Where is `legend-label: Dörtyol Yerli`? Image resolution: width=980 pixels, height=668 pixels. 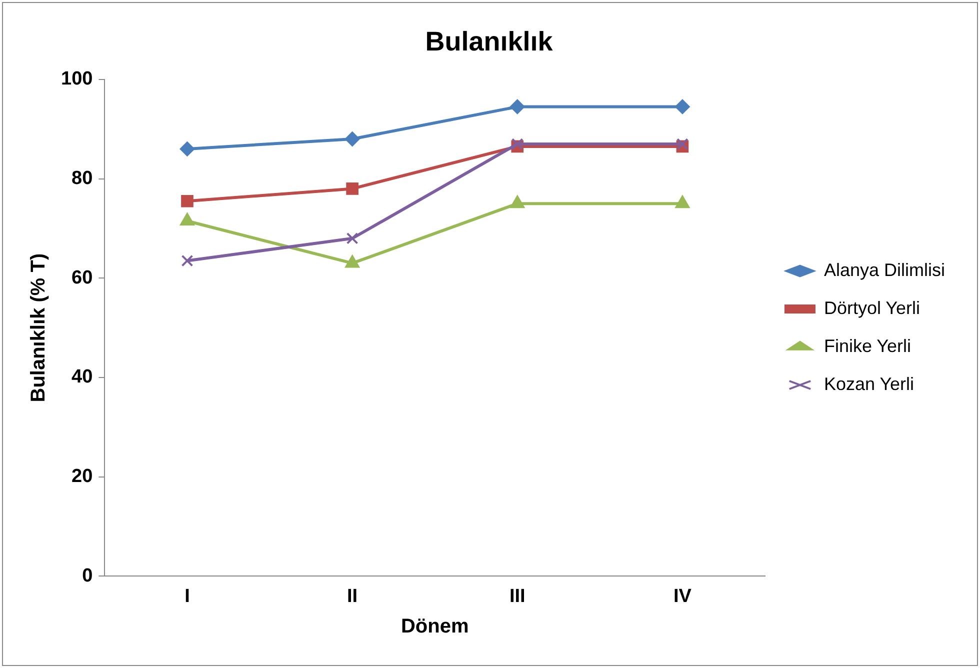
legend-label: Dörtyol Yerli is located at coordinates (872, 308).